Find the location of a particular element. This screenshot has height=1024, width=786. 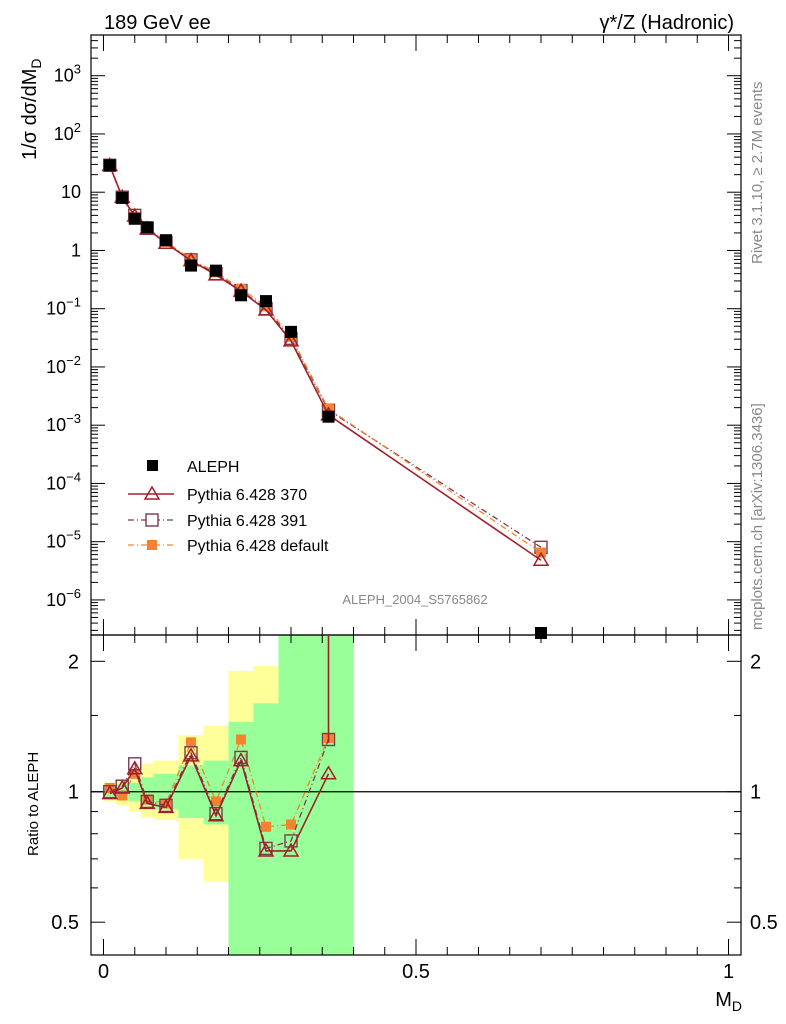

ratio-ytick-label-right: 1 is located at coordinates (755, 793).